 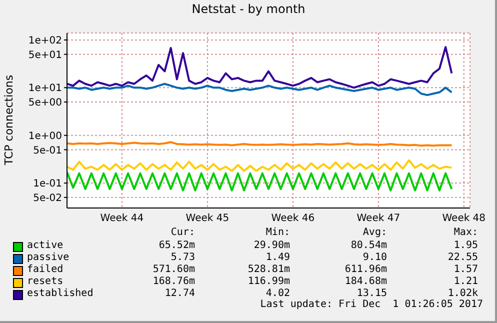 I want to click on text: 1.95, so click(x=465, y=245).